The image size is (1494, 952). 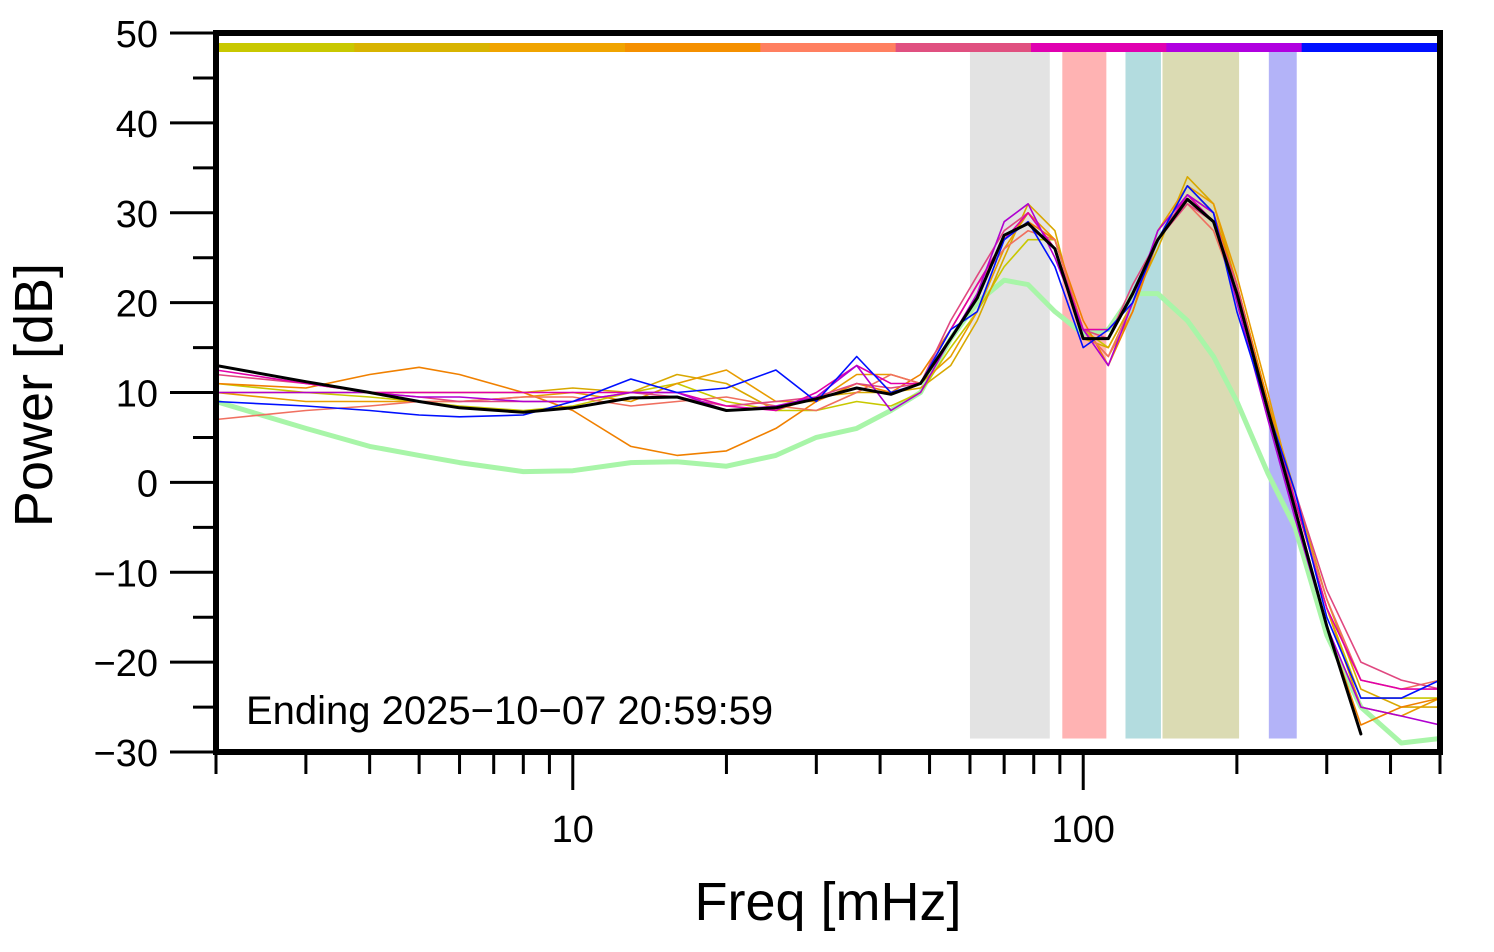 I want to click on y-tick-label: 20, so click(x=137, y=305).